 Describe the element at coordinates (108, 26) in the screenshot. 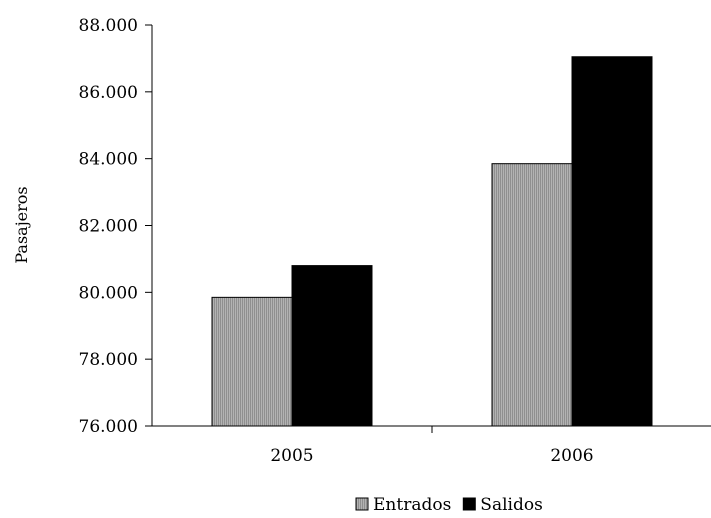

I see `y-tick-label: 88.000` at that location.